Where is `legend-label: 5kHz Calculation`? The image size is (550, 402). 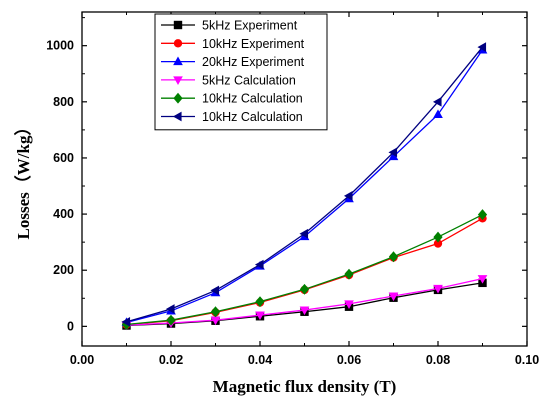
legend-label: 5kHz Calculation is located at coordinates (249, 80).